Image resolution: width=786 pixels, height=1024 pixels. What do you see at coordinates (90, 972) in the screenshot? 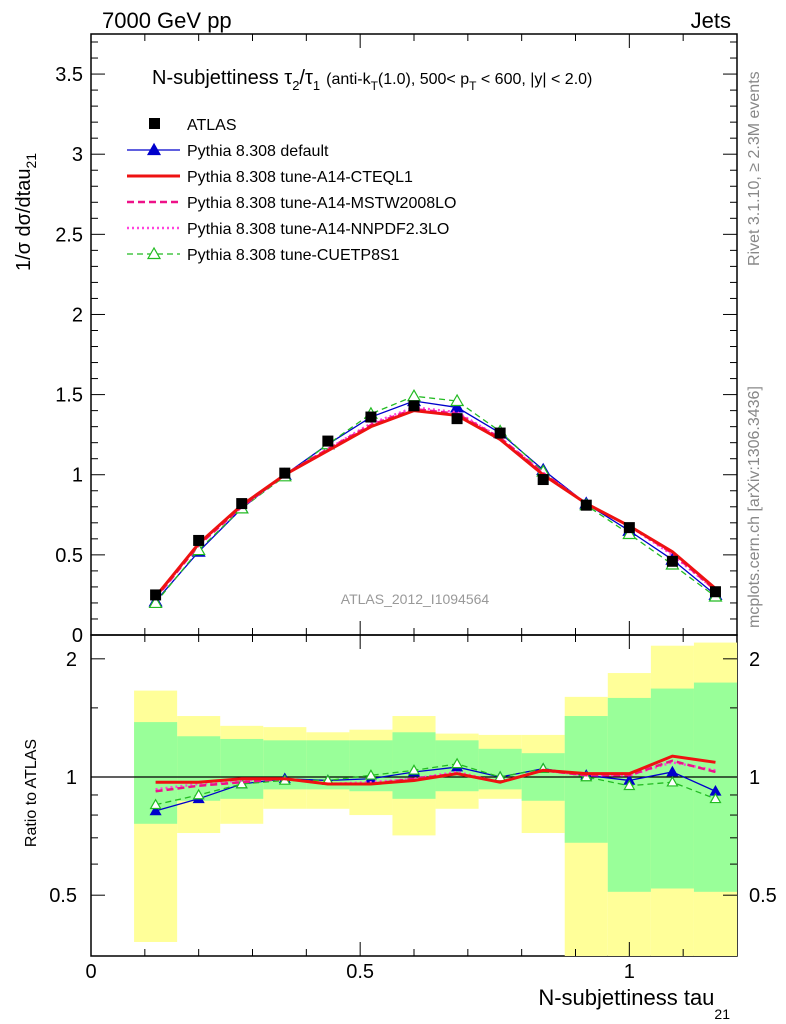
I see `x-tick-label-0: 0` at bounding box center [90, 972].